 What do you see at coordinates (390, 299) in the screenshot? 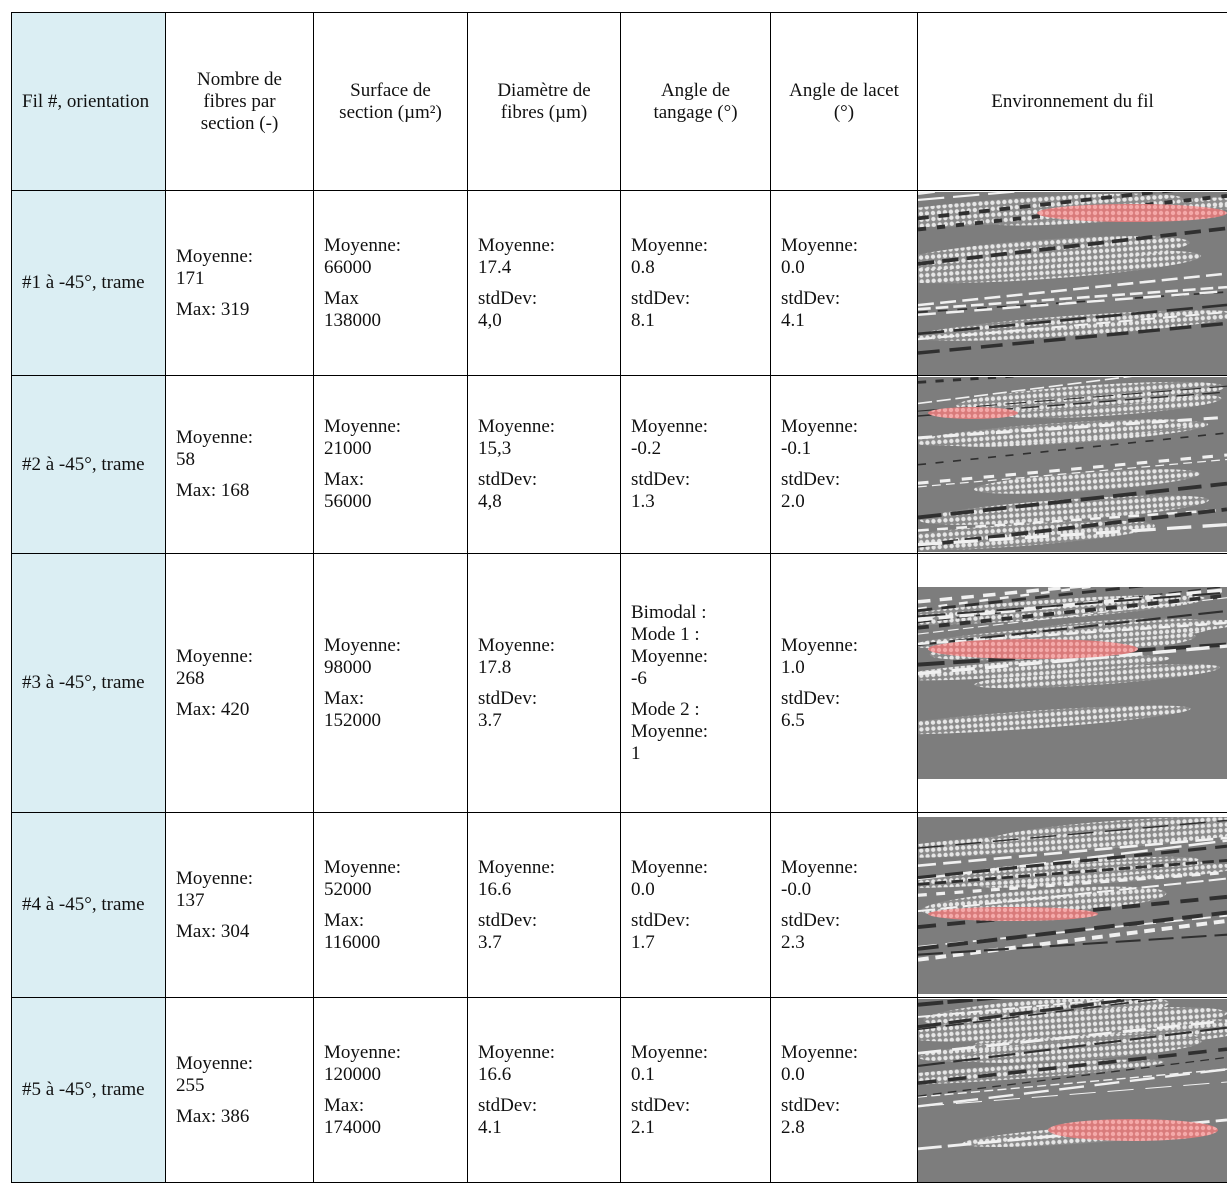
I see `cell-line: Max` at bounding box center [390, 299].